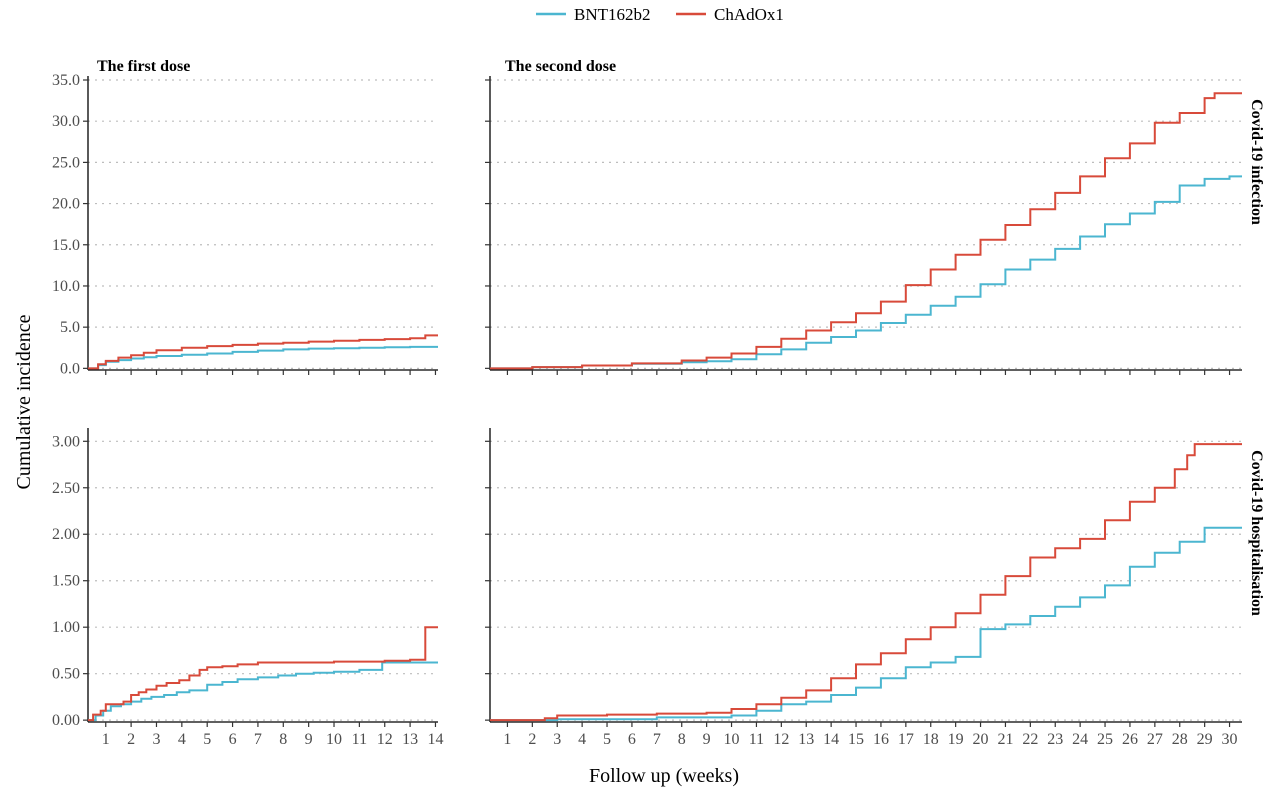 Image resolution: width=1270 pixels, height=790 pixels. What do you see at coordinates (66, 674) in the screenshot?
I see `y-tick-label: 0.50` at bounding box center [66, 674].